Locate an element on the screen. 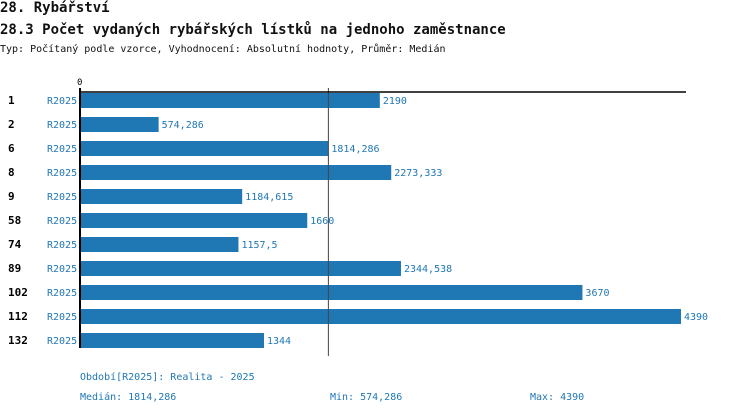 The image size is (750, 416). category-label: 9 is located at coordinates (11, 196).